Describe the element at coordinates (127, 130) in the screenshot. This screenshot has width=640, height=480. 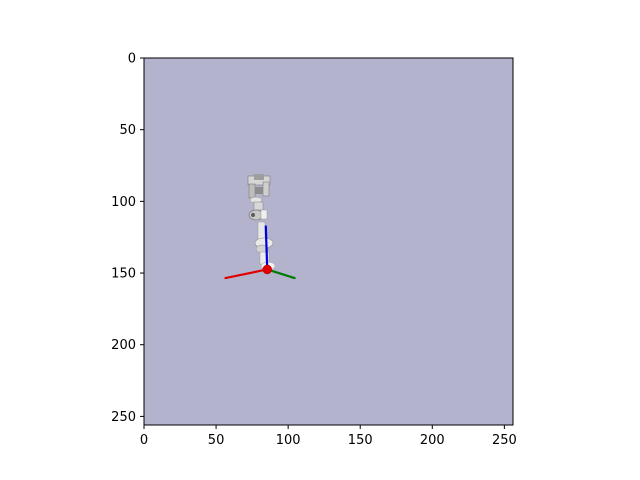
I see `y-tick-label: 50` at that location.